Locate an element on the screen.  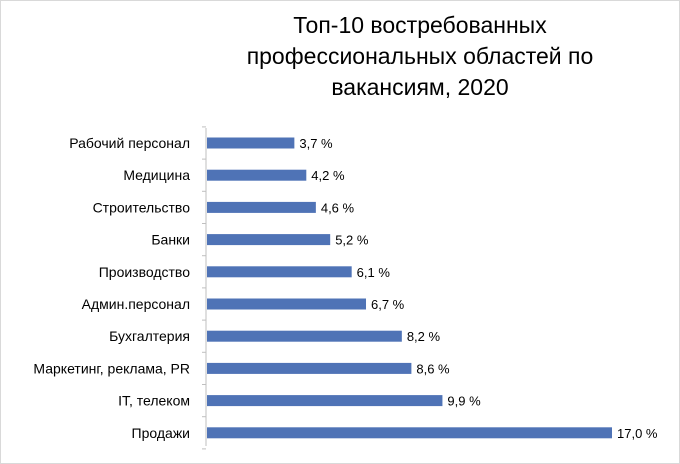
value-label: 17,0 % is located at coordinates (637, 433).